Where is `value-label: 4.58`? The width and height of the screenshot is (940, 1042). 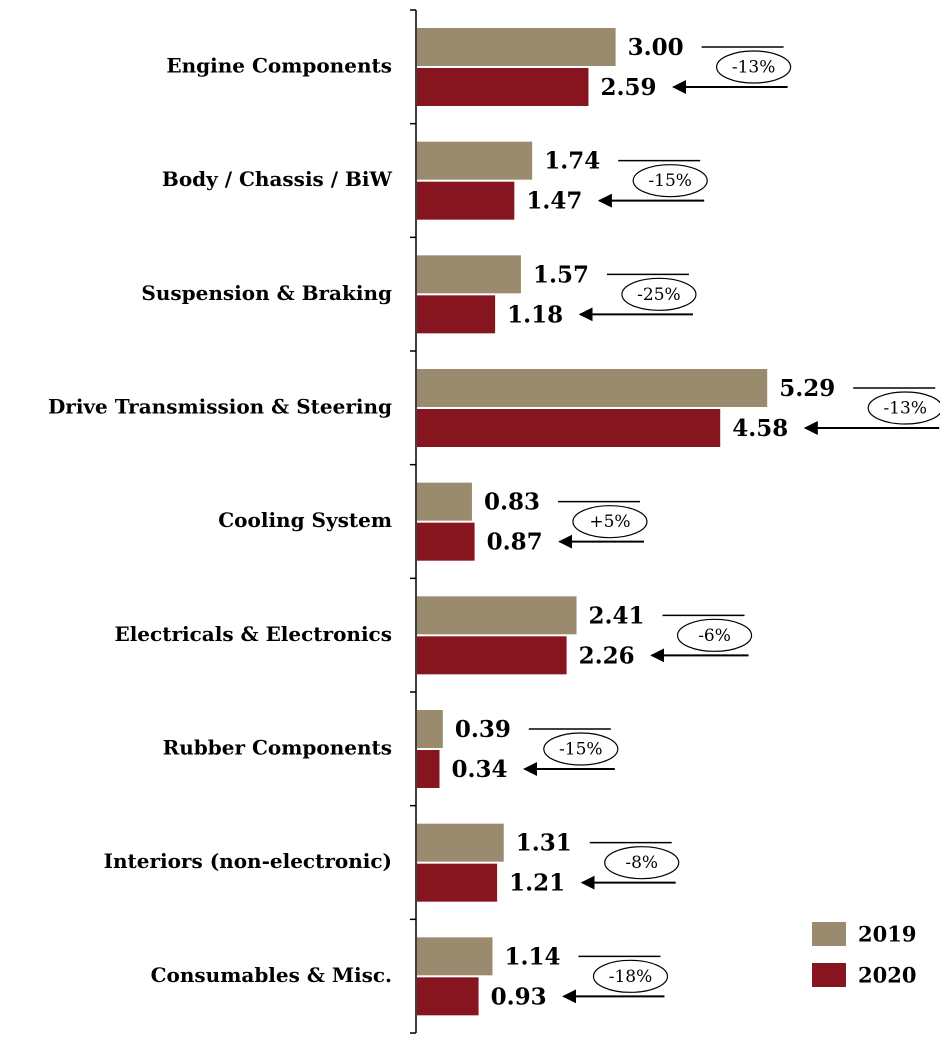
value-label: 4.58 is located at coordinates (760, 428).